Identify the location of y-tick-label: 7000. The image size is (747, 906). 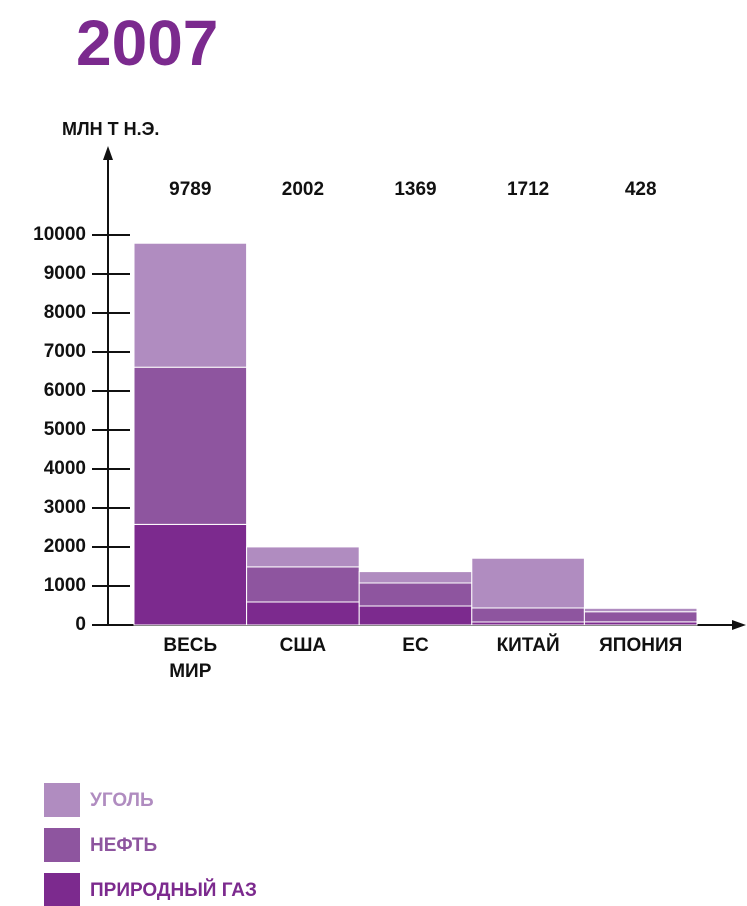
(65, 351).